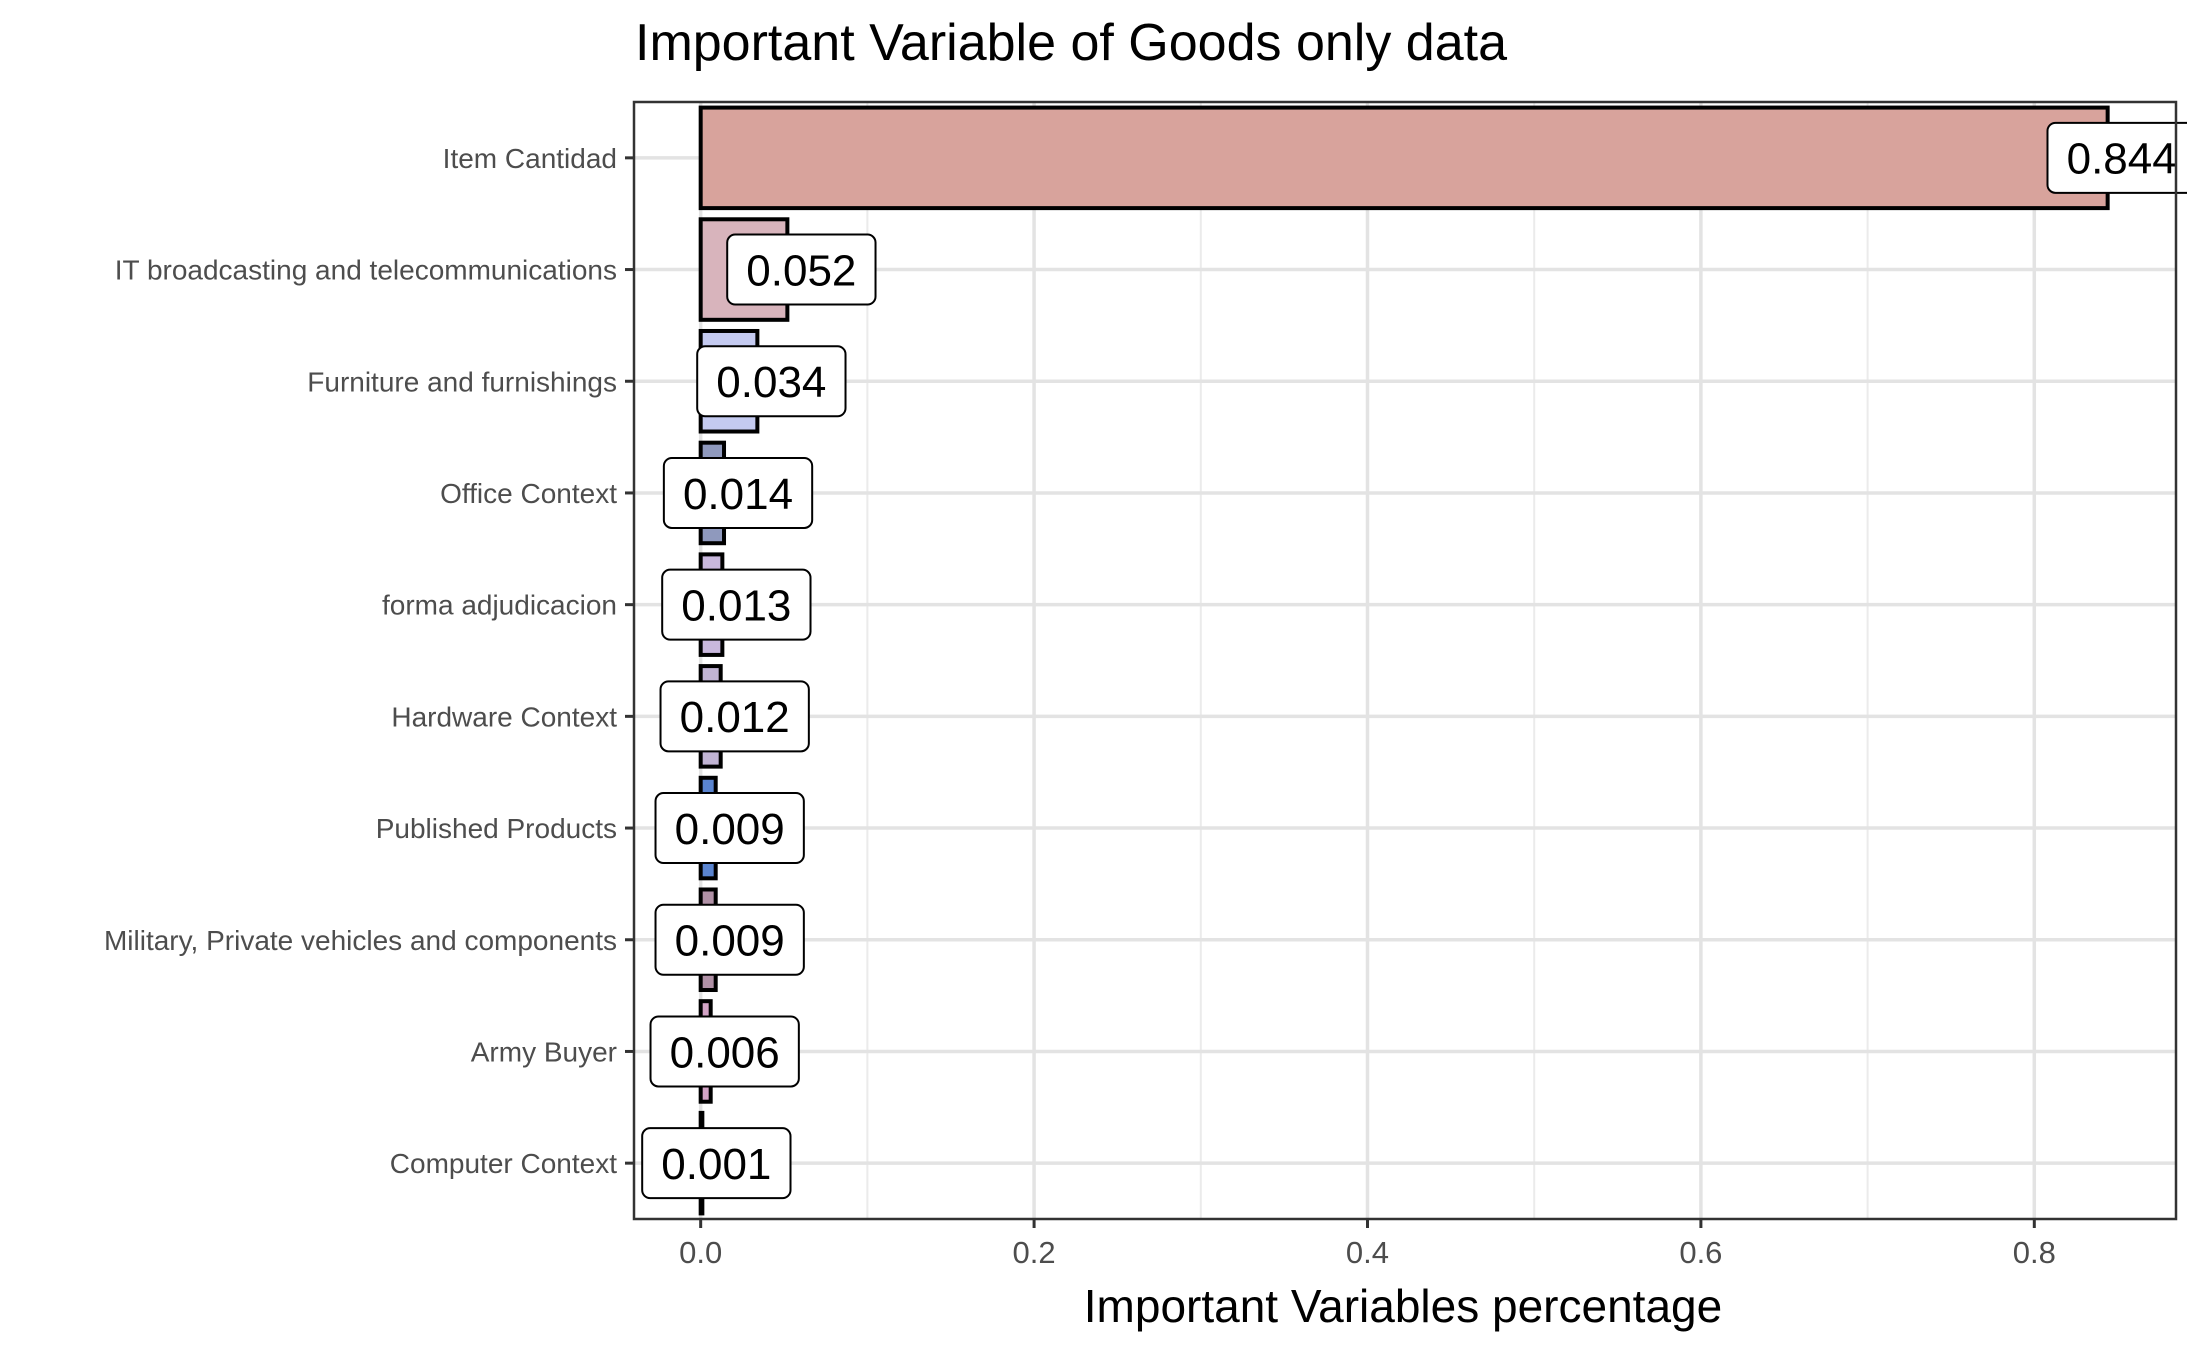 Image resolution: width=2187 pixels, height=1355 pixels. I want to click on data-label: 0.052, so click(801, 270).